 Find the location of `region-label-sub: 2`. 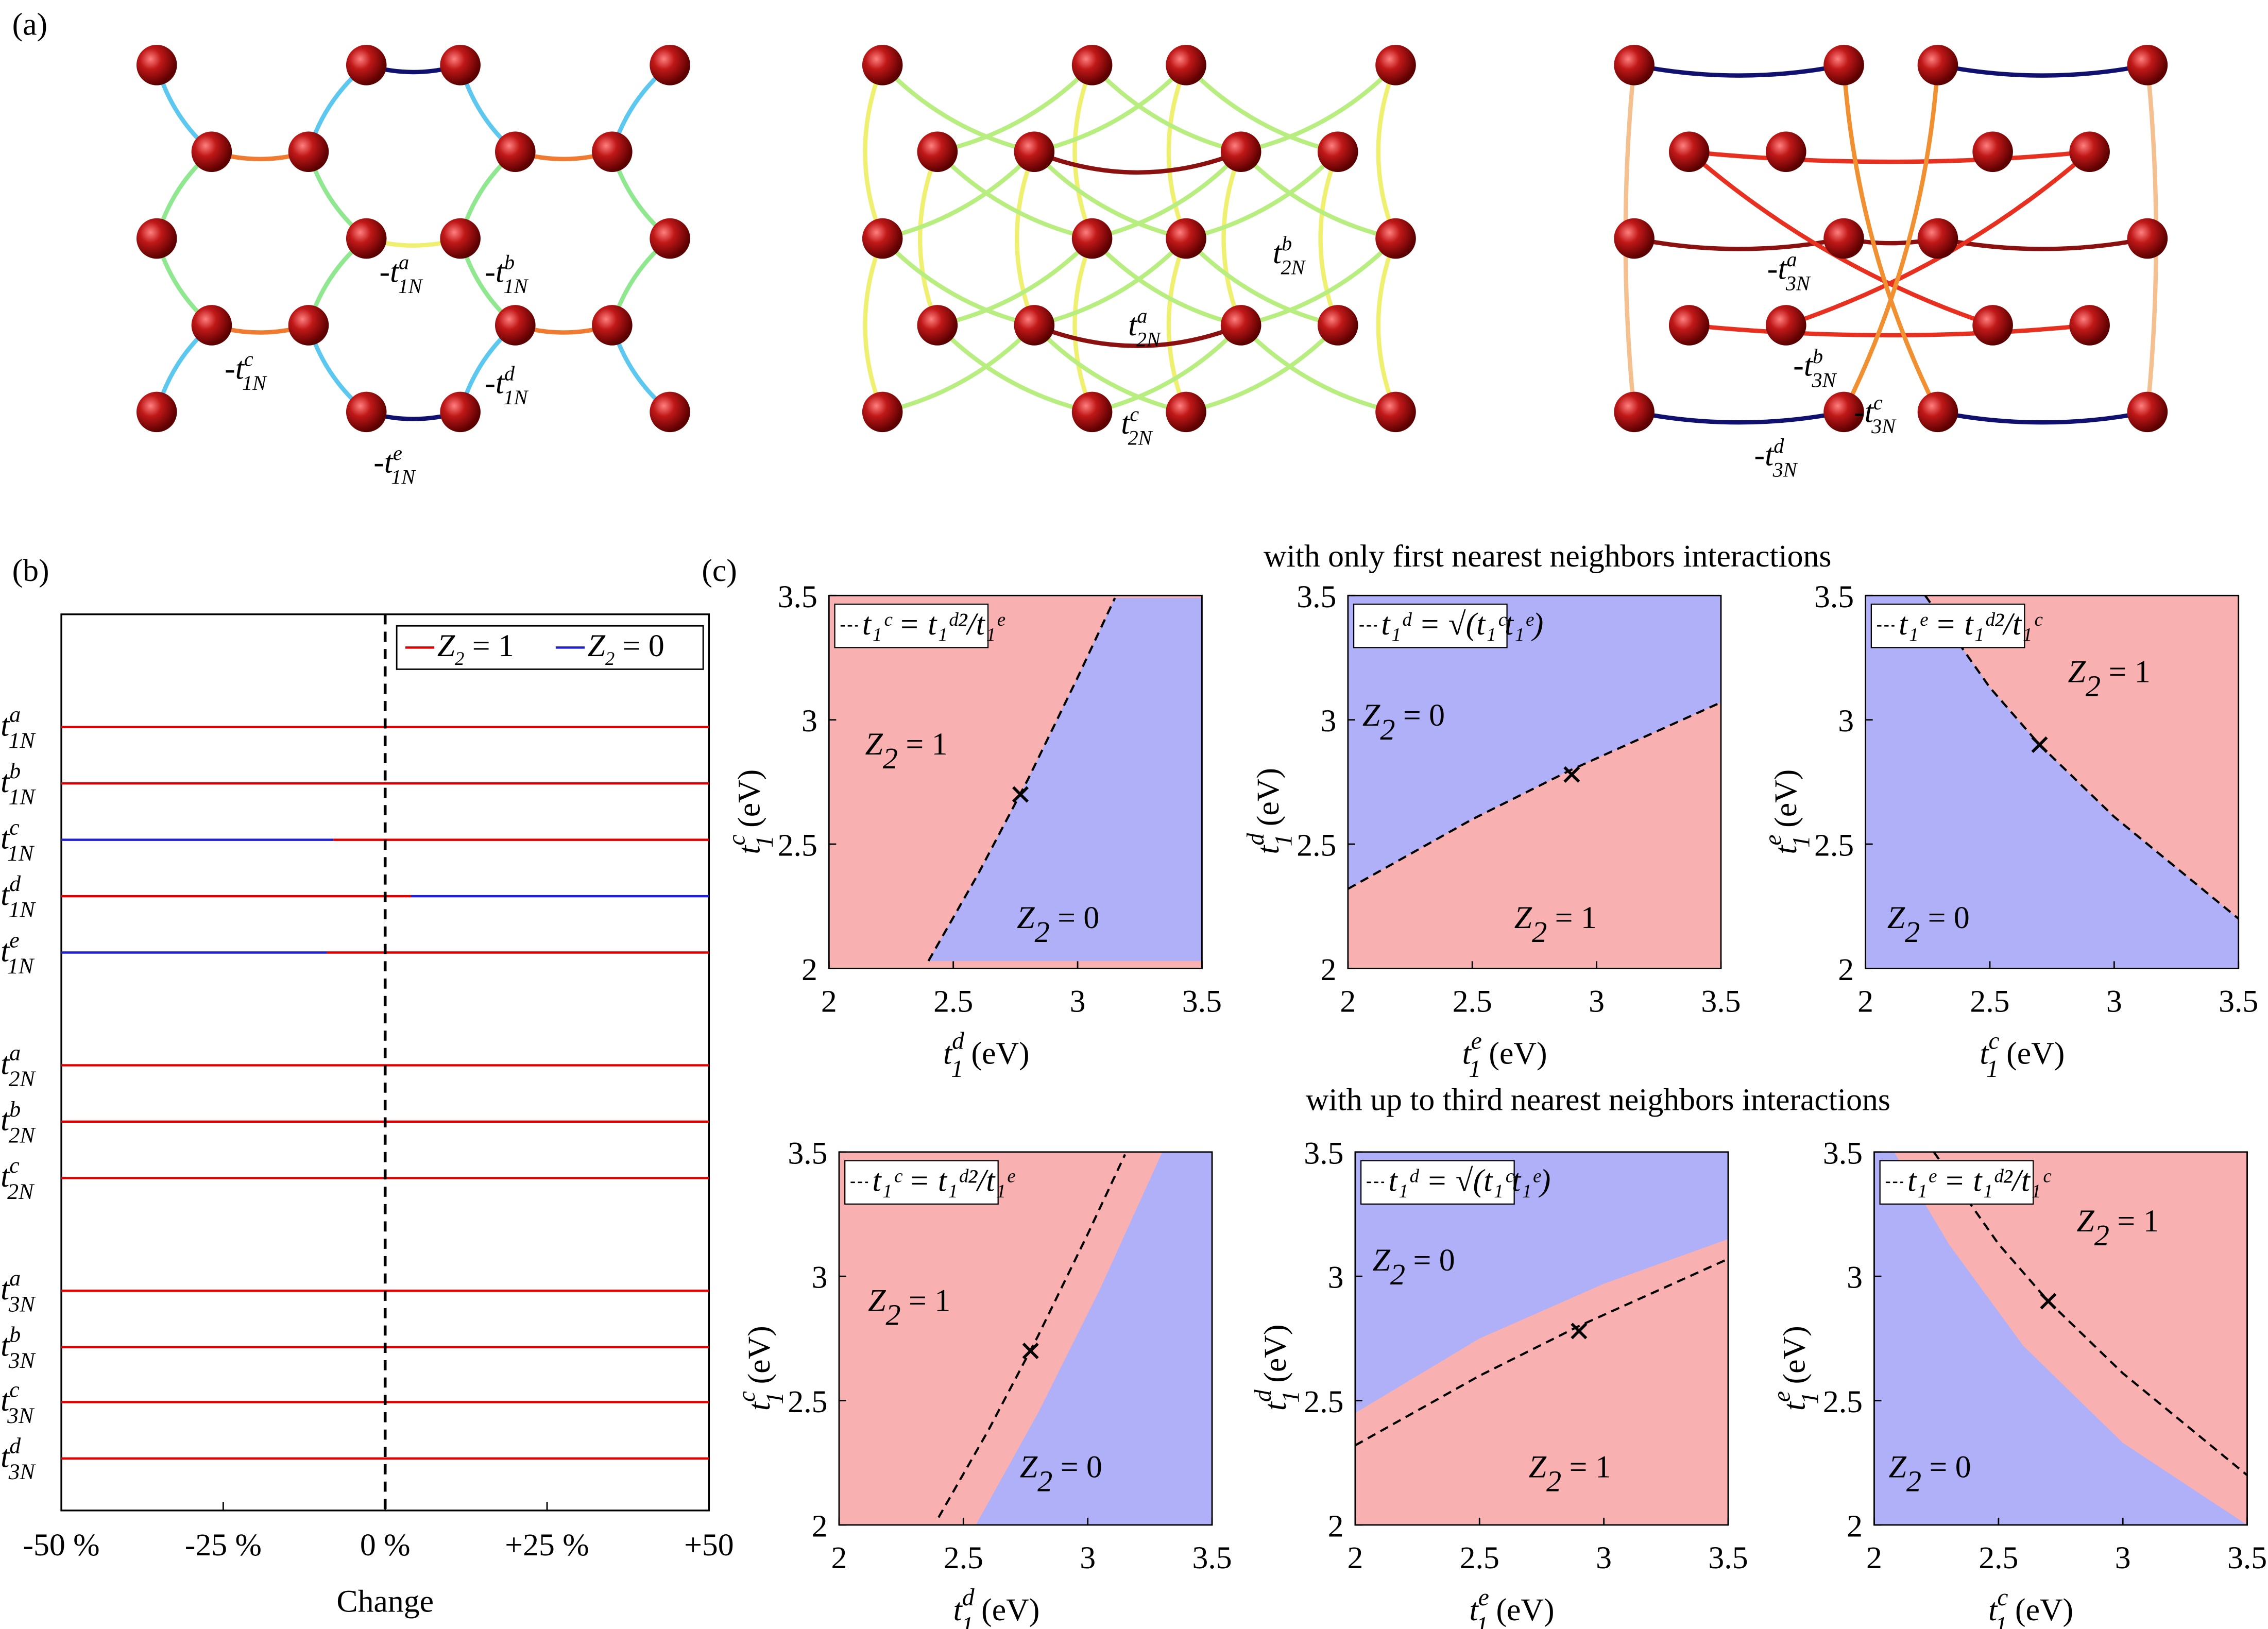

region-label-sub: 2 is located at coordinates (1539, 932).